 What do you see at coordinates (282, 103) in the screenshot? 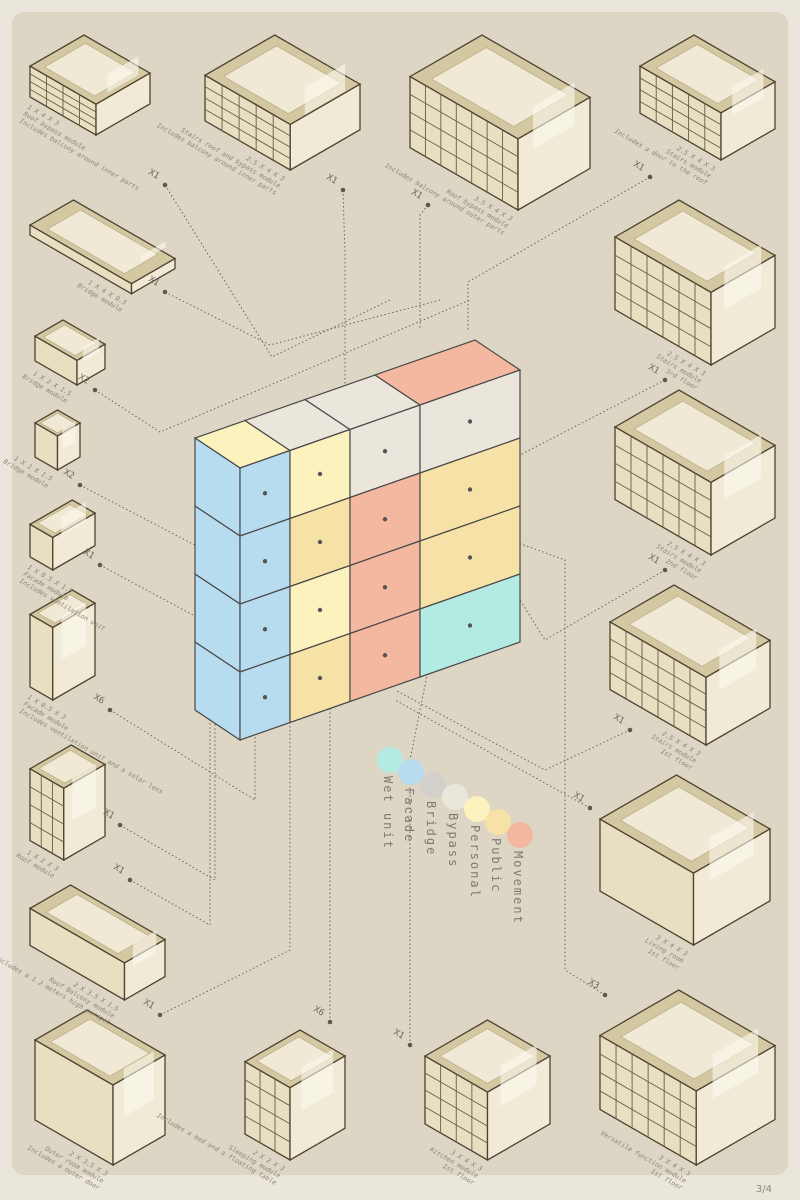
I see `module-2-drawing` at bounding box center [282, 103].